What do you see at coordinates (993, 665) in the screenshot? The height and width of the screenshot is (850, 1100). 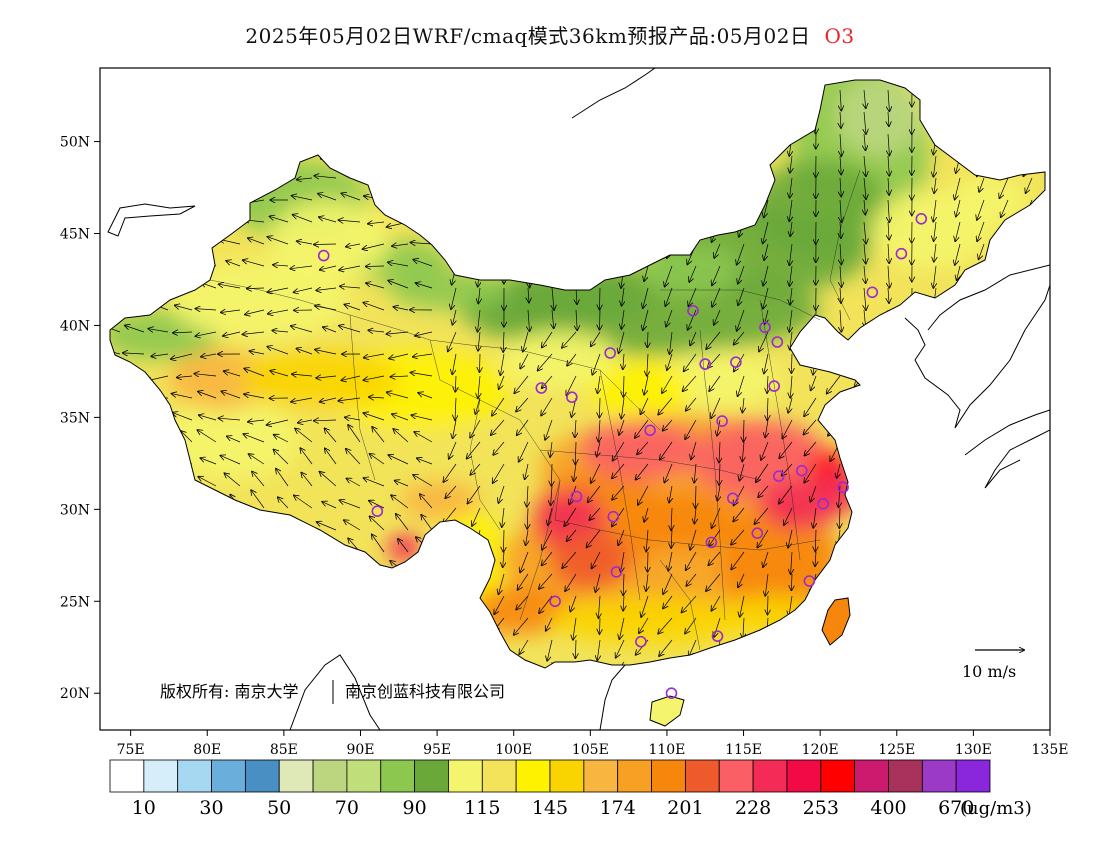 I see `wind-scale: 10 m/s` at bounding box center [993, 665].